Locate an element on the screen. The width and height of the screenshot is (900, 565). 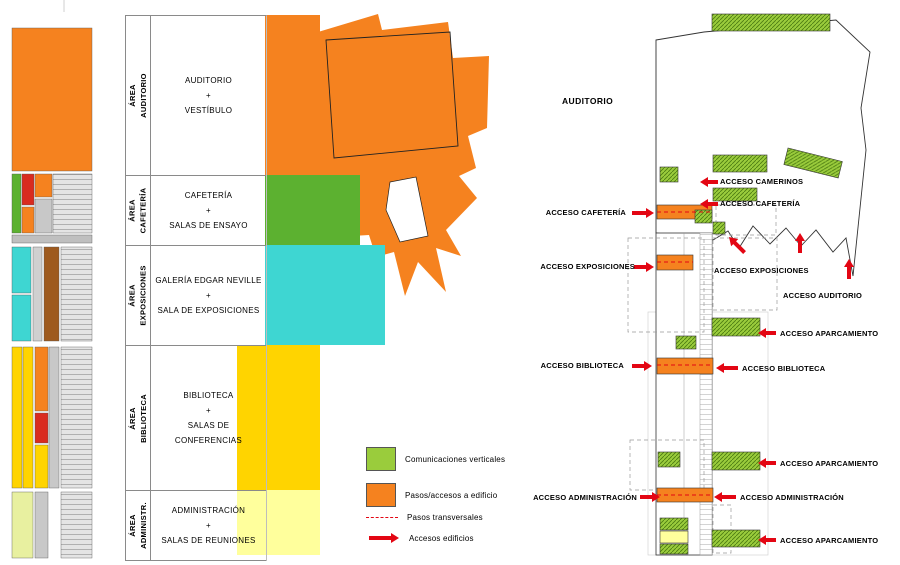
arrow-exposiciones-diagonal is located at coordinates (737, 245).